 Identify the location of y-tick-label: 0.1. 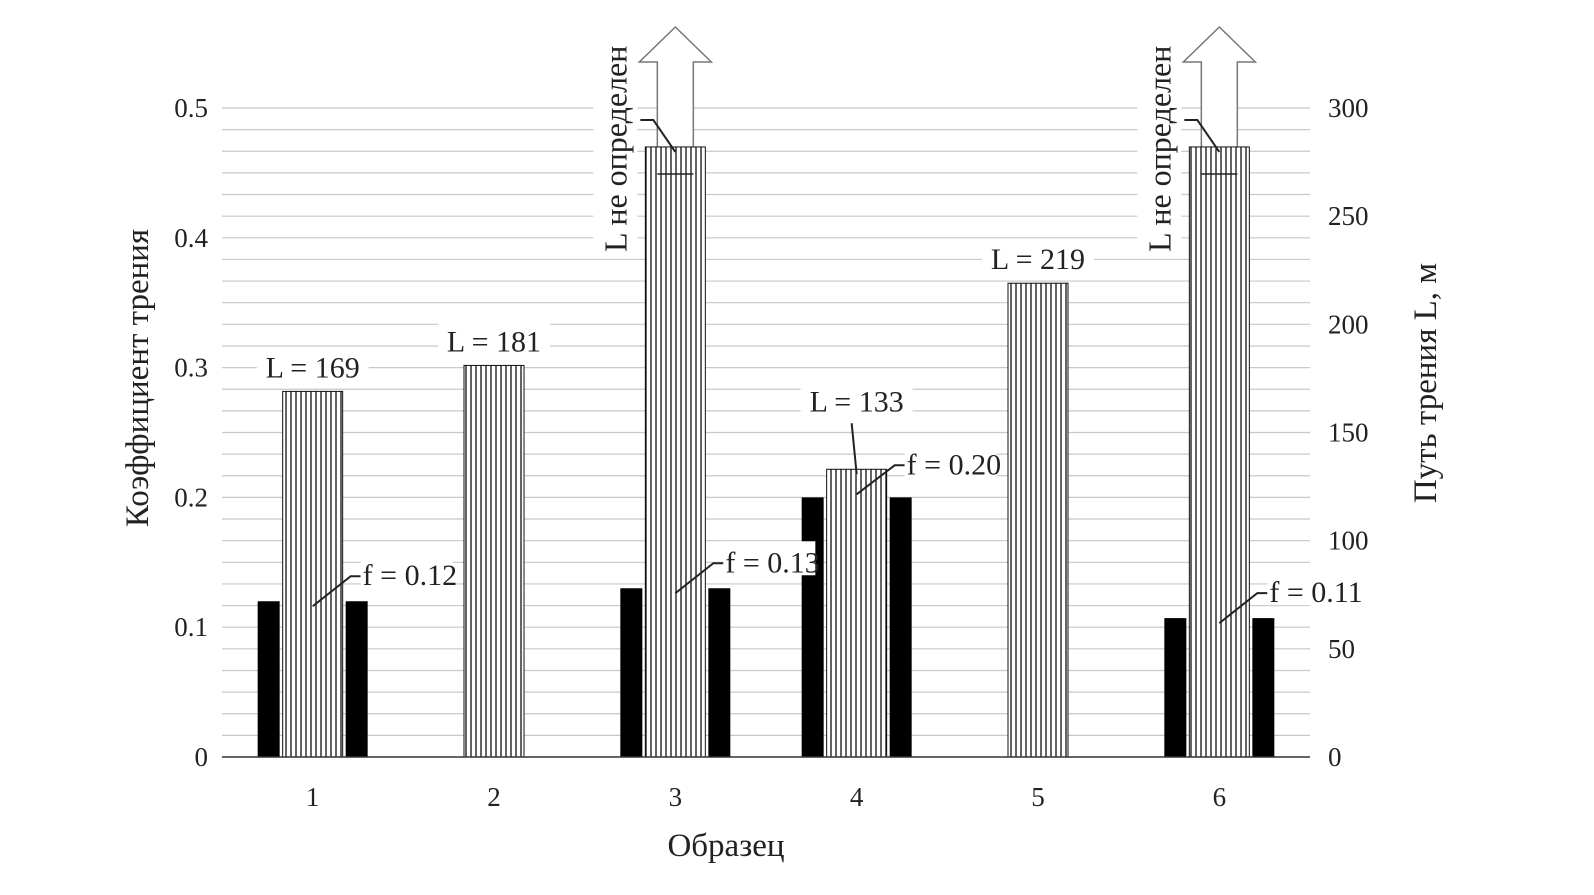
(191, 627).